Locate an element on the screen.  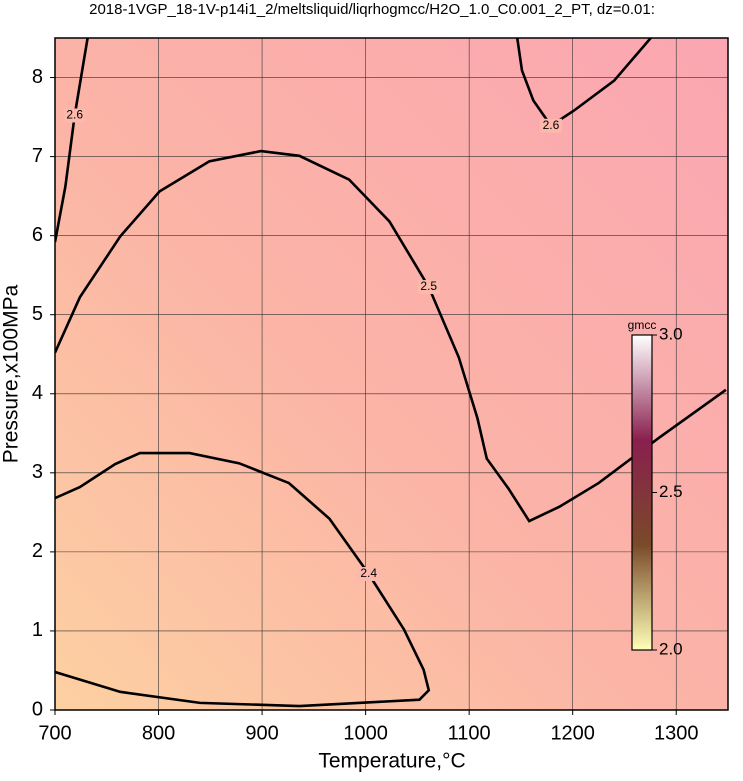
contour-line is located at coordinates (72, 140).